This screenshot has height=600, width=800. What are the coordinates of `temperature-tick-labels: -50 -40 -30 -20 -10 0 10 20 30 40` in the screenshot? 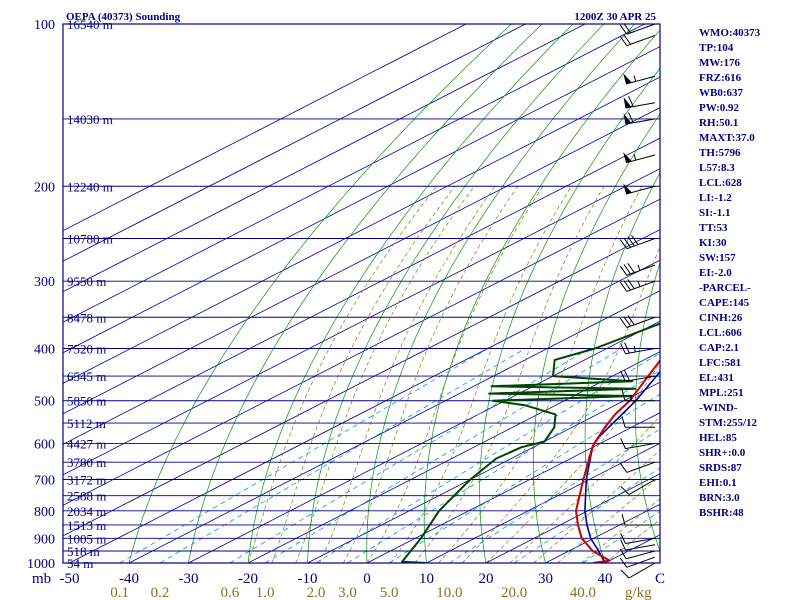 It's located at (336, 579).